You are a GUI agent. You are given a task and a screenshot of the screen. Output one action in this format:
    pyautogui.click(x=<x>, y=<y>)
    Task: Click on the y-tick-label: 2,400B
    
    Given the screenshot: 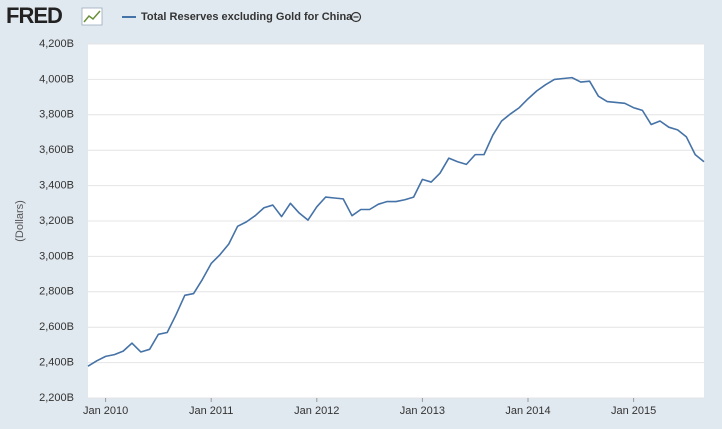 What is the action you would take?
    pyautogui.click(x=56, y=363)
    